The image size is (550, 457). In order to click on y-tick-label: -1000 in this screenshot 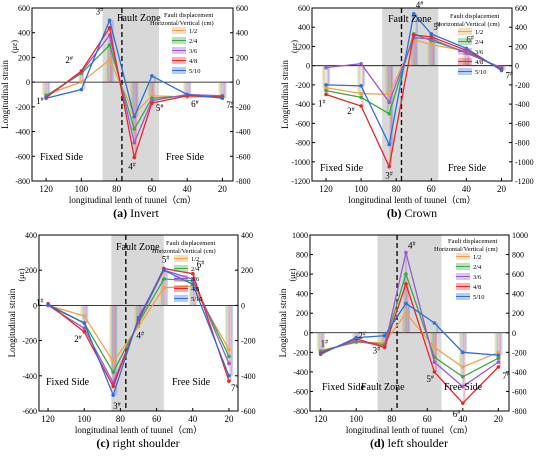, I will do `click(300, 162)`.